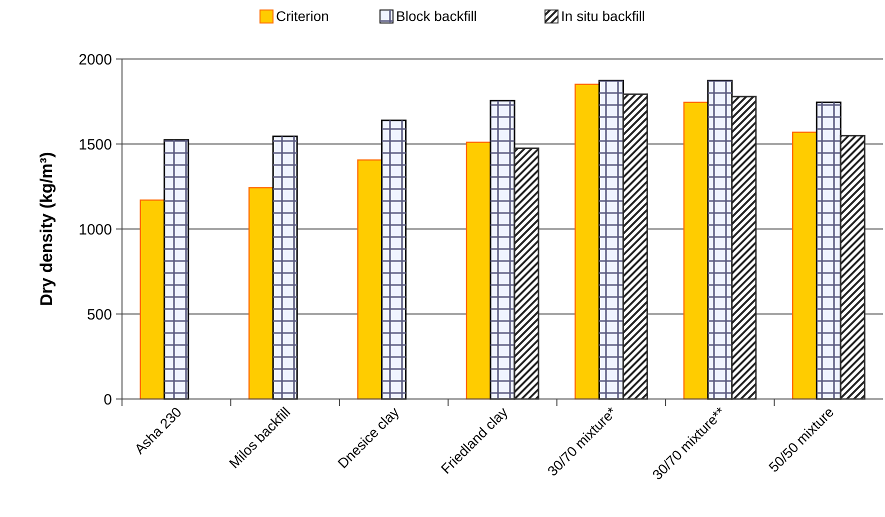  What do you see at coordinates (46, 229) in the screenshot?
I see `y-axis-title: Dry density (kg/m³)` at bounding box center [46, 229].